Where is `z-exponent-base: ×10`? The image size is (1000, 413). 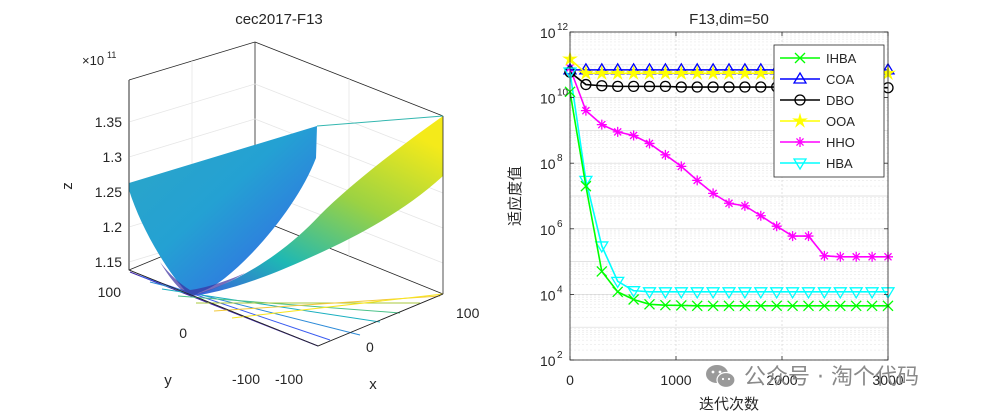 z-exponent-base: ×10 is located at coordinates (93, 60).